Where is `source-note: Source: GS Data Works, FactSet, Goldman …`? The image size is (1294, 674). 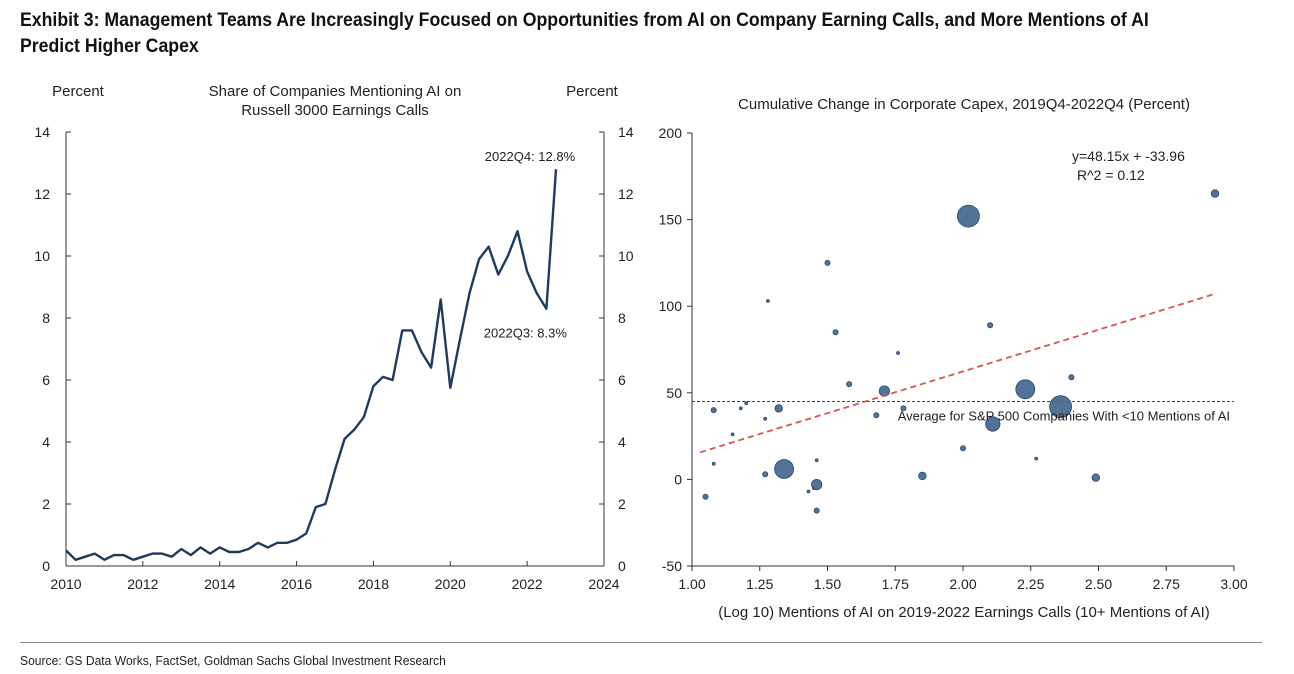 source-note: Source: GS Data Works, FactSet, Goldman … is located at coordinates (233, 660).